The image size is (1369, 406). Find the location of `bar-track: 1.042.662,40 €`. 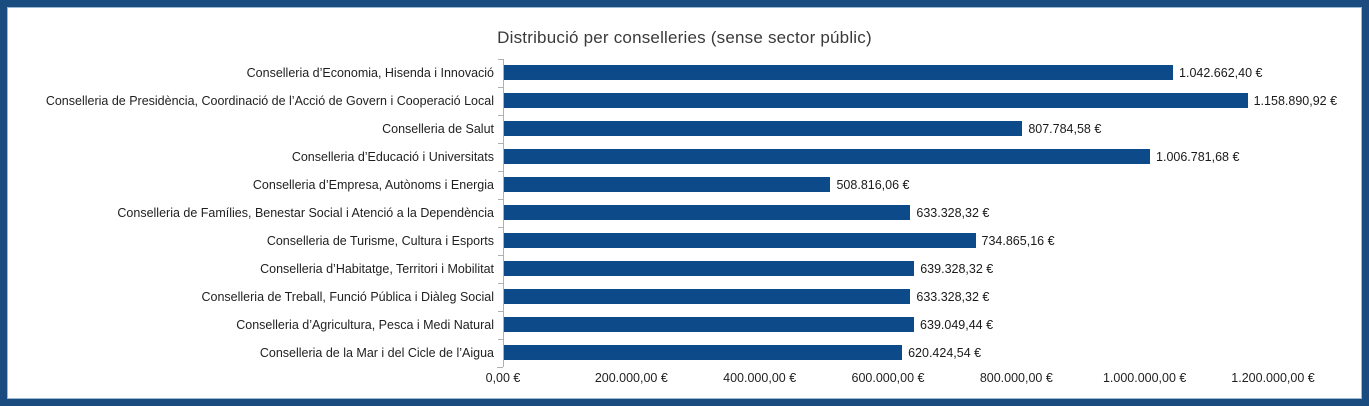

bar-track: 1.042.662,40 € is located at coordinates (930, 72).